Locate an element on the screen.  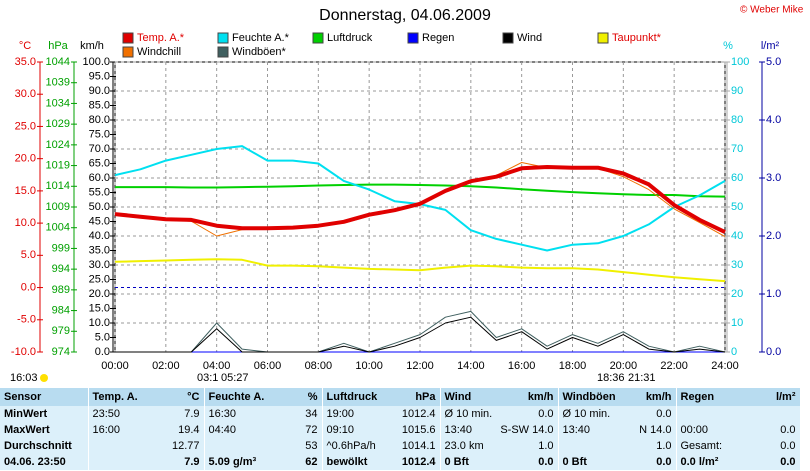
table-cell: 04:40 72 is located at coordinates (263, 430).